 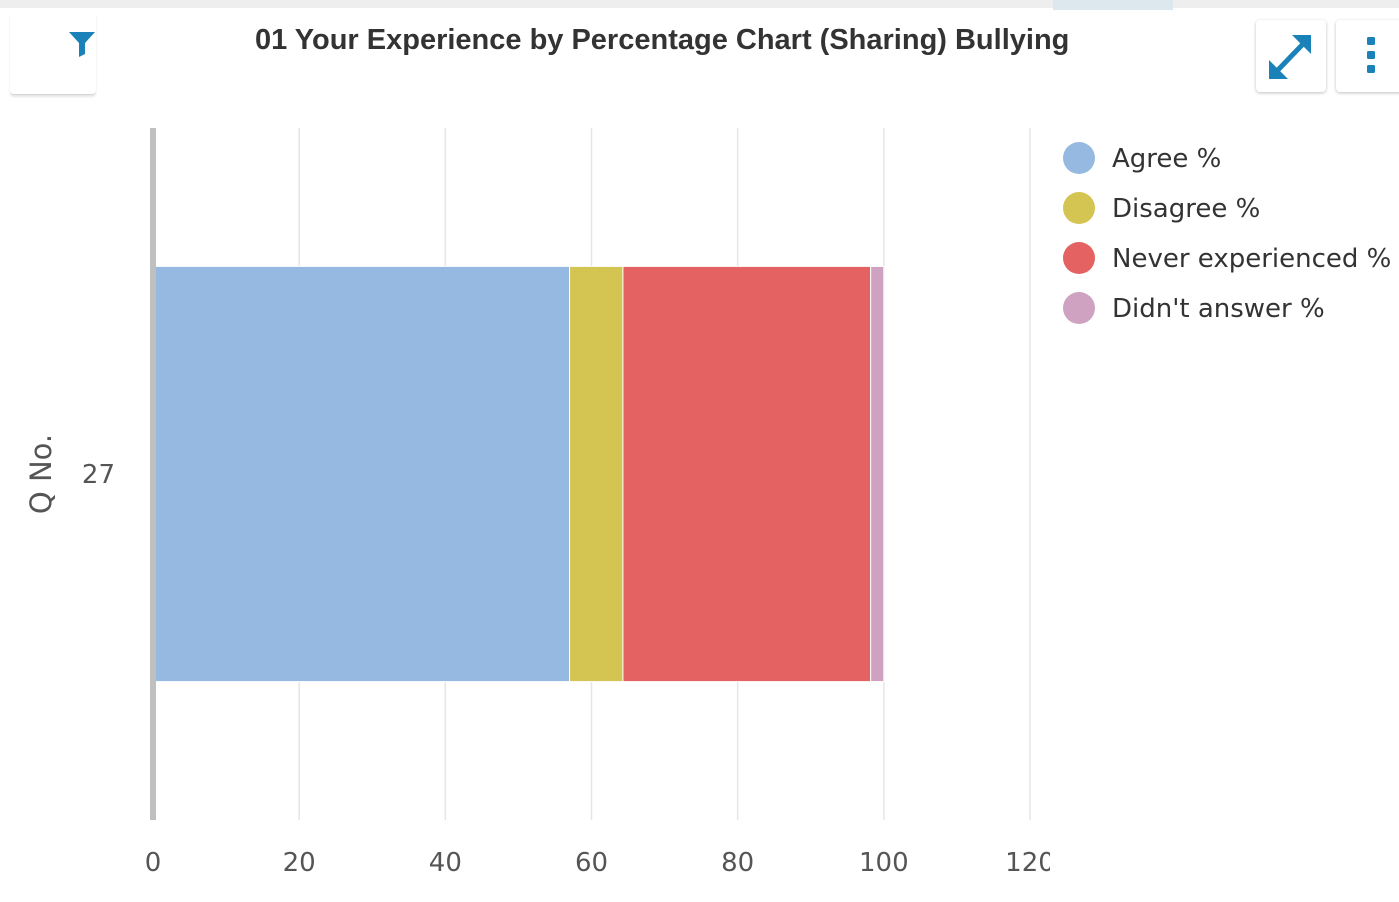 What do you see at coordinates (445, 863) in the screenshot?
I see `x-tick-label-40: 40` at bounding box center [445, 863].